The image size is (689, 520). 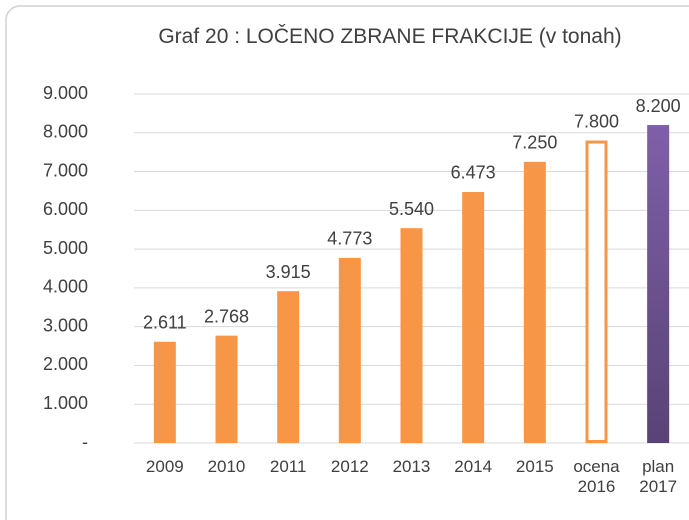 I want to click on y-tick-label: 4.000, so click(x=65, y=287).